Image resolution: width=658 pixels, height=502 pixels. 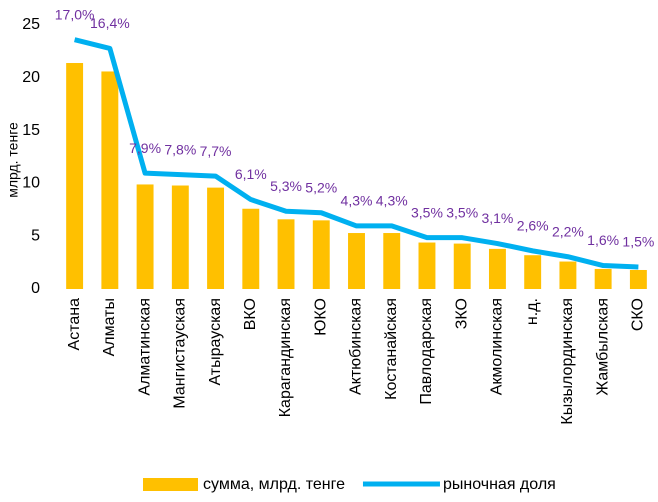 What do you see at coordinates (251, 174) in the screenshot?
I see `data-label: 6,1%` at bounding box center [251, 174].